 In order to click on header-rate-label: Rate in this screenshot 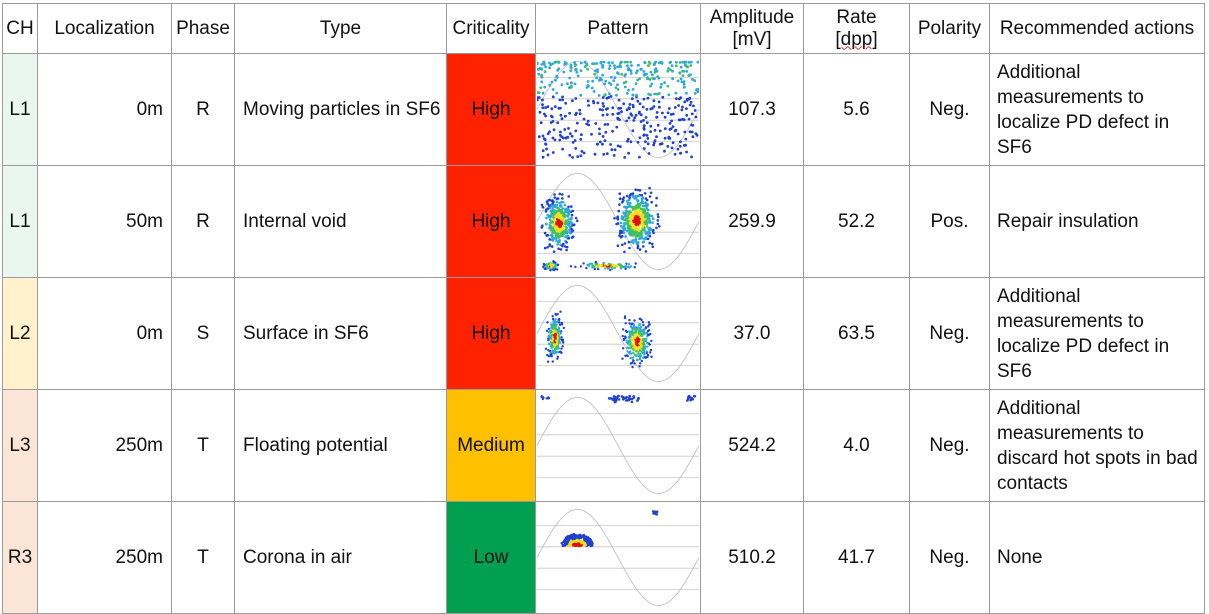, I will do `click(856, 17)`.